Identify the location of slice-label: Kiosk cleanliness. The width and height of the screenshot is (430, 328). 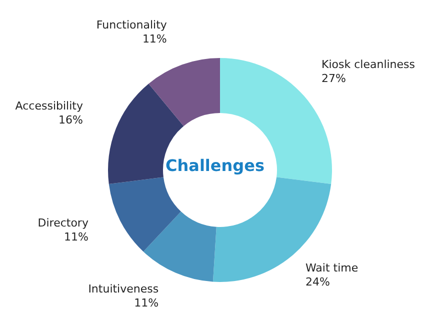
(369, 65).